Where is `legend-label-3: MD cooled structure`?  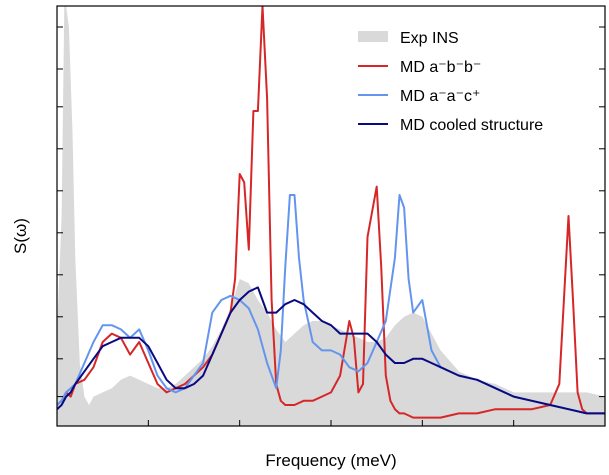
legend-label-3: MD cooled structure is located at coordinates (471, 125).